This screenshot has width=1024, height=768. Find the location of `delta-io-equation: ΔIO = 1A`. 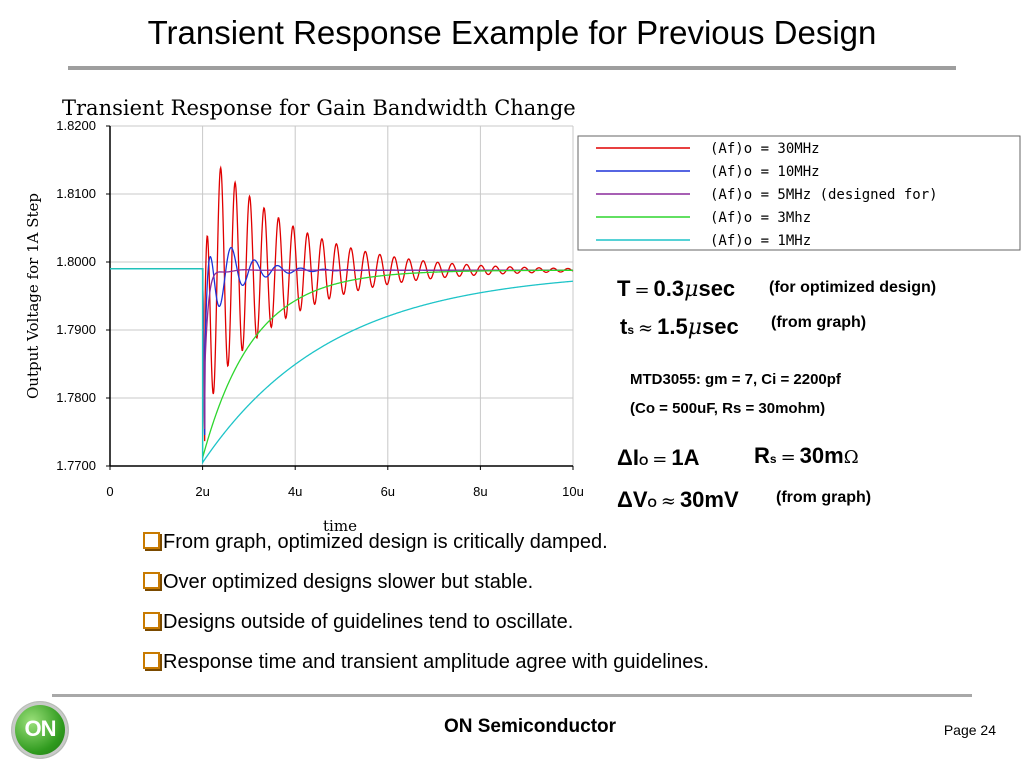

delta-io-equation: ΔIO = 1A is located at coordinates (658, 458).